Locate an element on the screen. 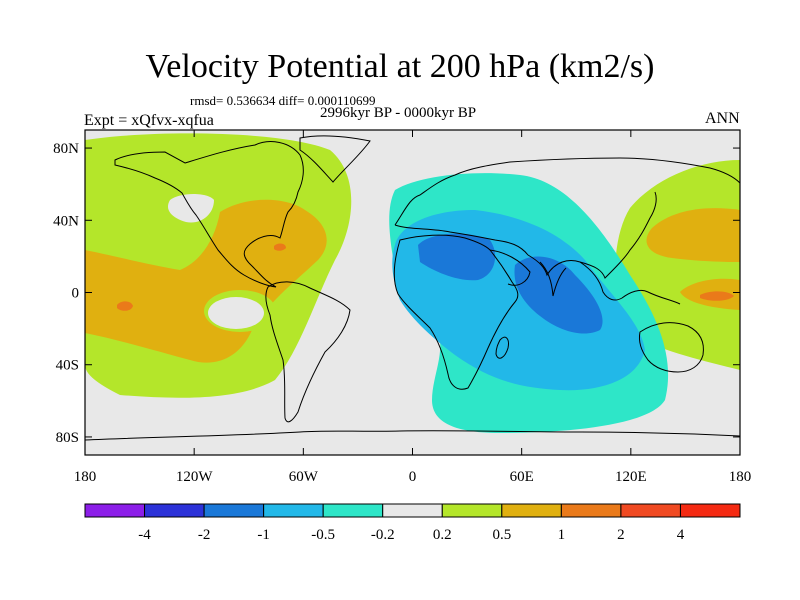  contour-positive-strong-spot-pacific is located at coordinates (125, 306).